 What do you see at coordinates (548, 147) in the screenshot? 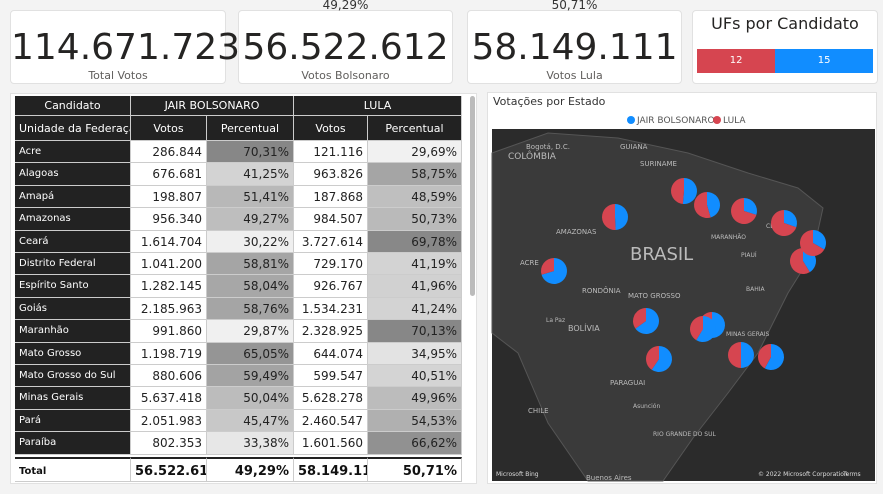
I see `map-label: Bogotá, D.C.` at bounding box center [548, 147].